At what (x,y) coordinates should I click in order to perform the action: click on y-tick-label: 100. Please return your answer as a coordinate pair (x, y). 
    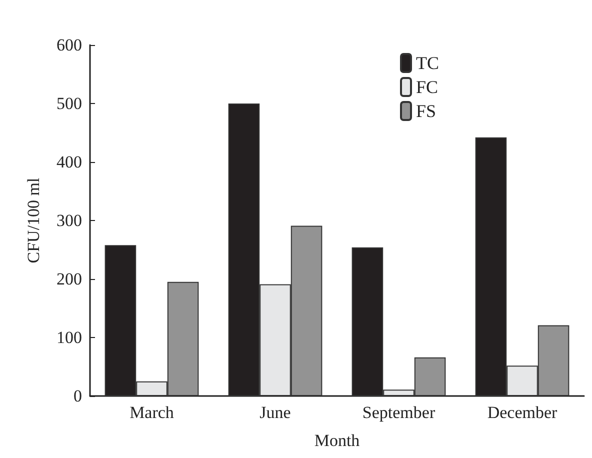
    Looking at the image, I should click on (69, 337).